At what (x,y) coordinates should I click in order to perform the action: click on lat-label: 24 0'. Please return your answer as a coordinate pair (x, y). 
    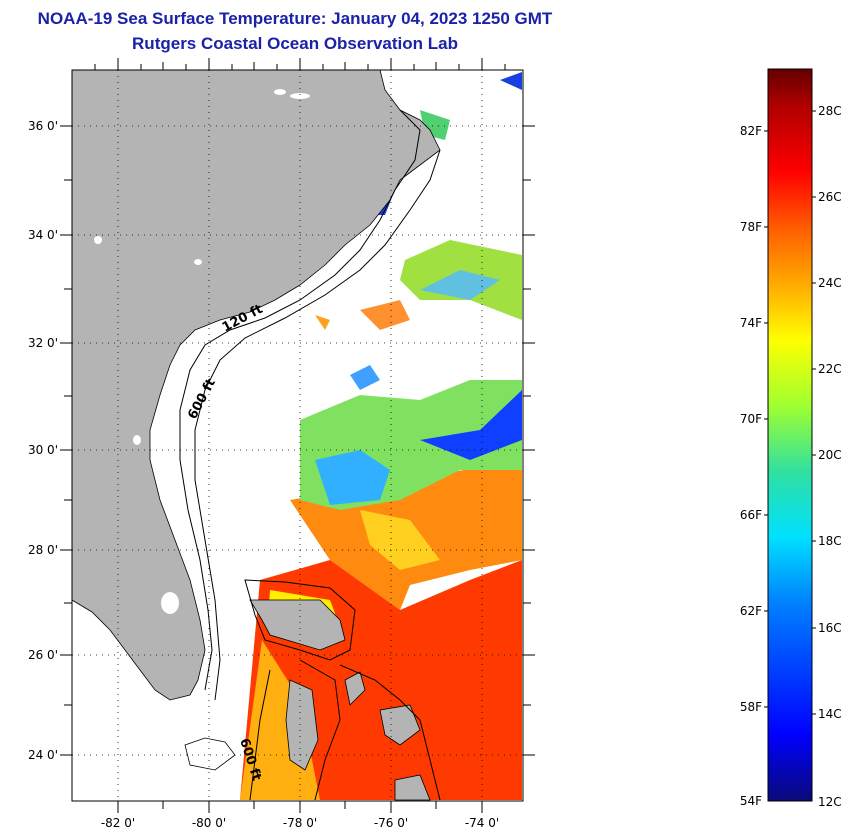
    Looking at the image, I should click on (43, 755).